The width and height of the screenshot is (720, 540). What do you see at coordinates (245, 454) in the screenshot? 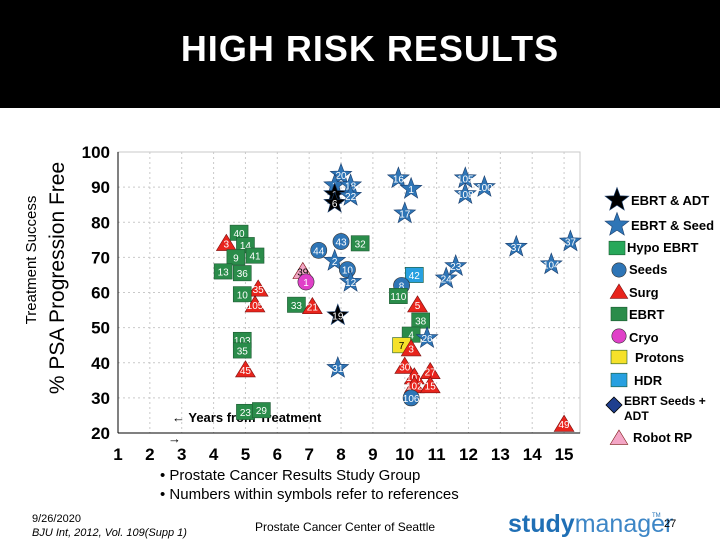
I see `x-tick-label: 5` at bounding box center [245, 454].